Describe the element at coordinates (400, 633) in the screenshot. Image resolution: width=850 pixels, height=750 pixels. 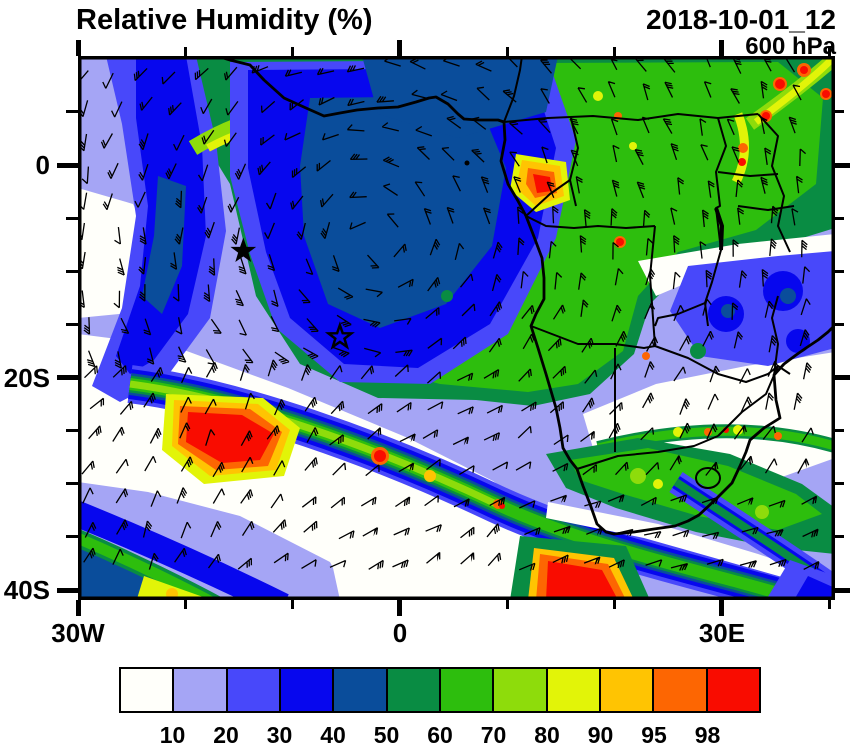
I see `x-tick-label: 0` at that location.